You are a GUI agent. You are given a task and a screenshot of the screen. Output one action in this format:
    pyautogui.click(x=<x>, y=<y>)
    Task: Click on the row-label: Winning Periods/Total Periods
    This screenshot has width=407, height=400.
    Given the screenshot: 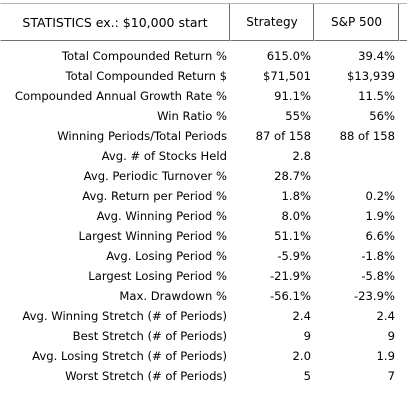 What is the action you would take?
    pyautogui.click(x=142, y=136)
    